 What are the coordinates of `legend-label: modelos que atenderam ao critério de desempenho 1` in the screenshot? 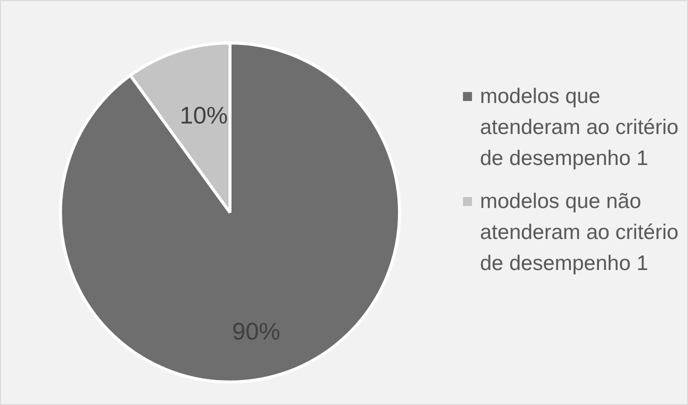 It's located at (580, 128).